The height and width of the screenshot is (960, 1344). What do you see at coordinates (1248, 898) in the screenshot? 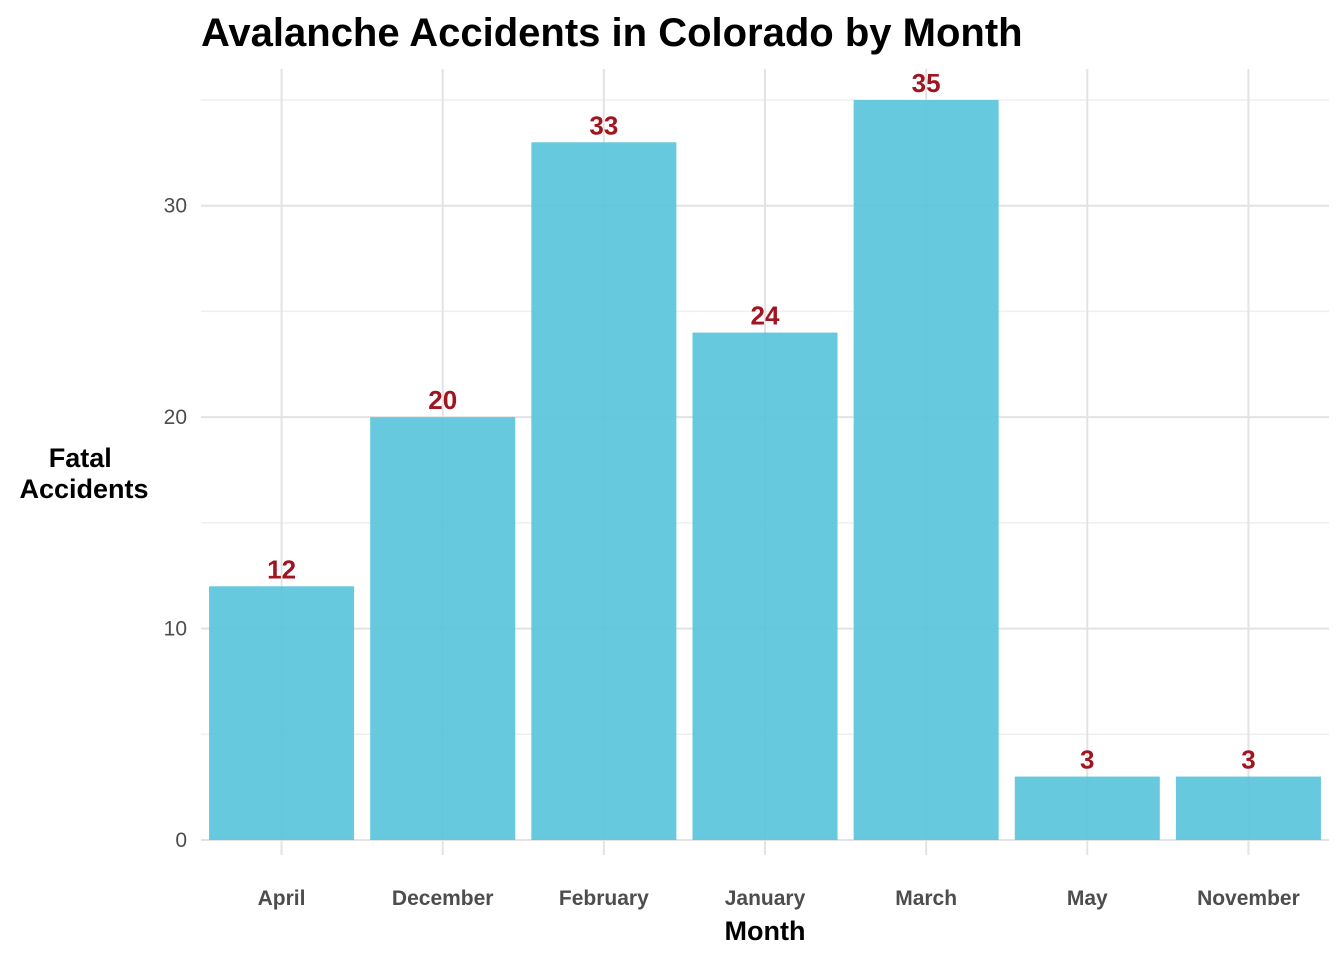
I see `x-tick-label: November` at bounding box center [1248, 898].